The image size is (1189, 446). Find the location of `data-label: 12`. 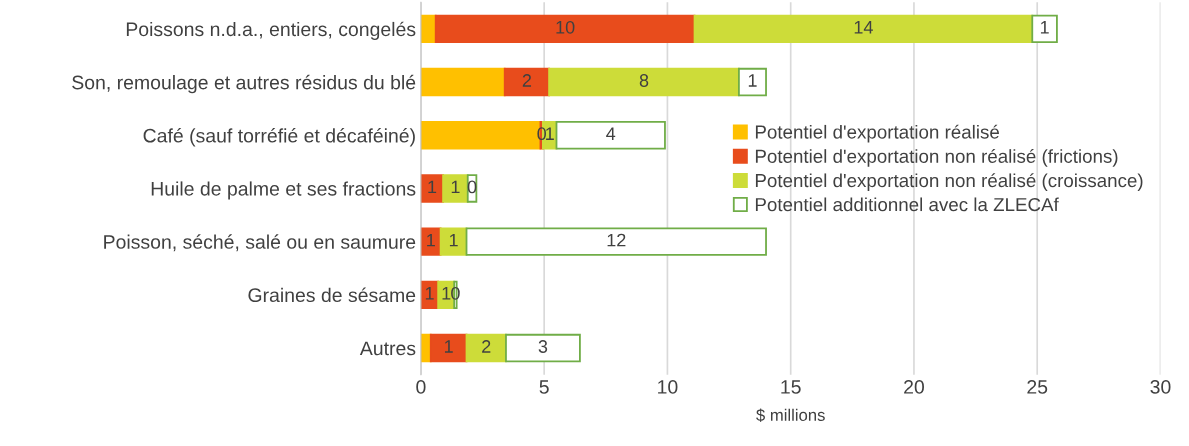

data-label: 12 is located at coordinates (616, 240).